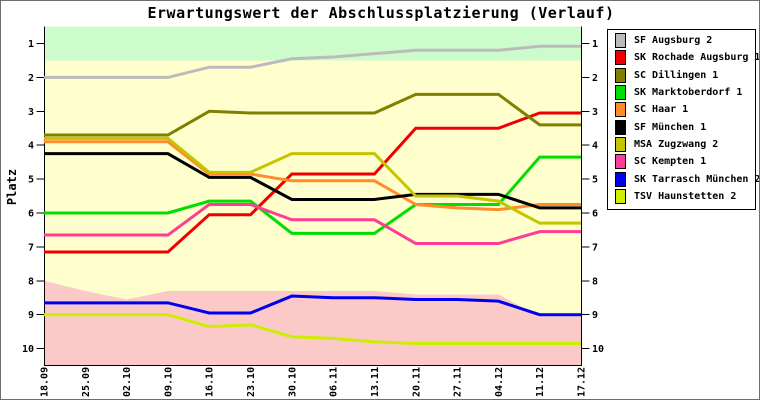  I want to click on legend-item: MSA Zugzwang 2, so click(681, 144).